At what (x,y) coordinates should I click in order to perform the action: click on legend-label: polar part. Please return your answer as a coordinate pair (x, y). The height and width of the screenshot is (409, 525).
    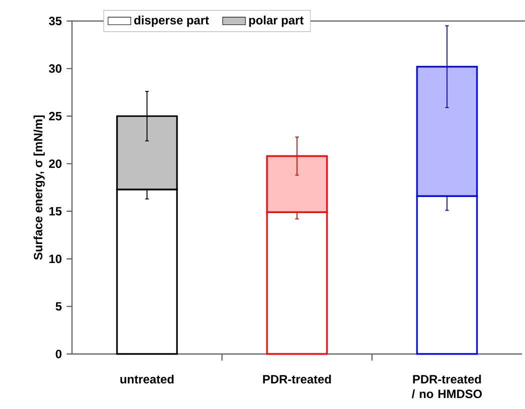
    Looking at the image, I should click on (276, 21).